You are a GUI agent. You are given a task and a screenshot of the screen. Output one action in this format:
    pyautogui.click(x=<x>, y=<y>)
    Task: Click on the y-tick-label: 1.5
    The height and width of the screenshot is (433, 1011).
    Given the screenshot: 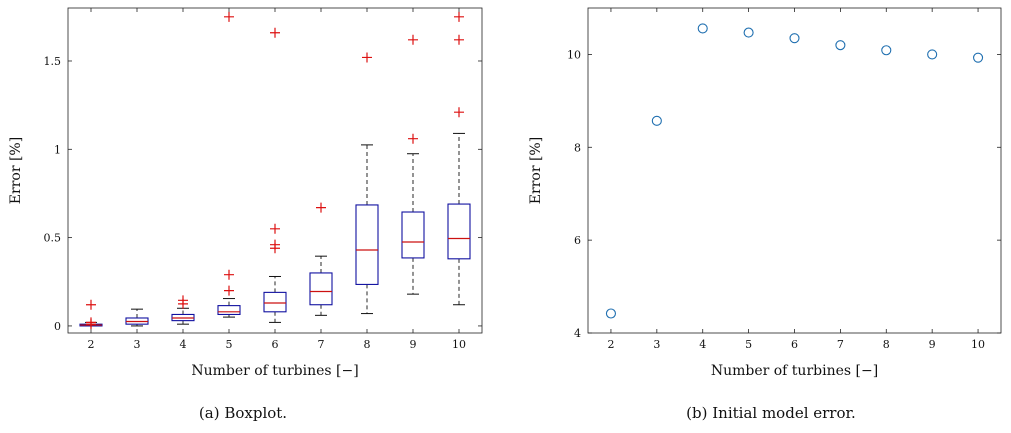 What is the action you would take?
    pyautogui.click(x=53, y=61)
    